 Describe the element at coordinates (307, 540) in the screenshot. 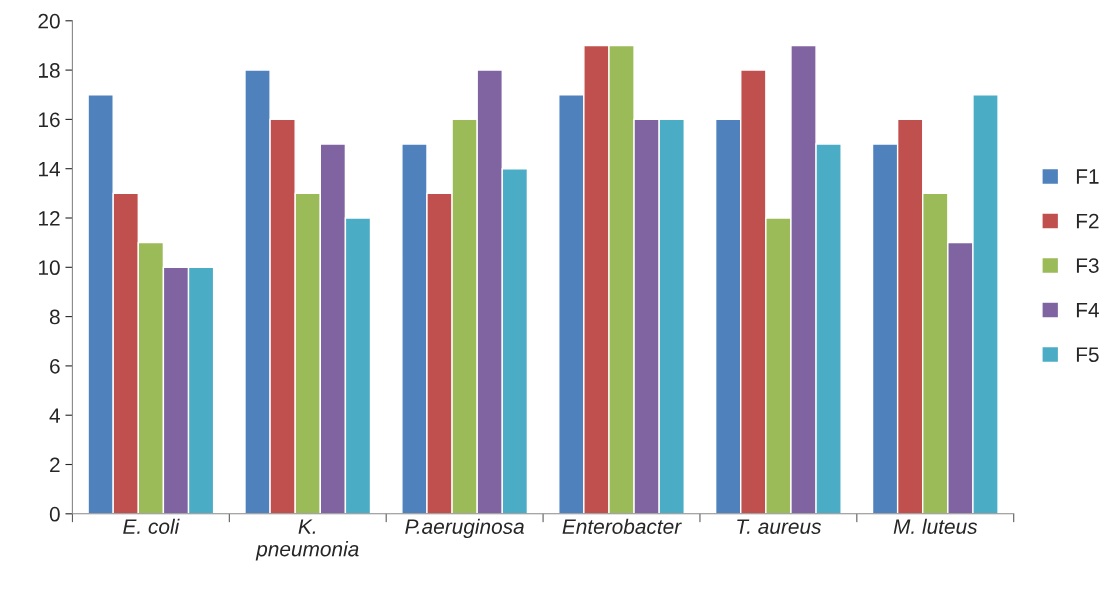

I see `x-tick-label: K. pneumonia` at that location.